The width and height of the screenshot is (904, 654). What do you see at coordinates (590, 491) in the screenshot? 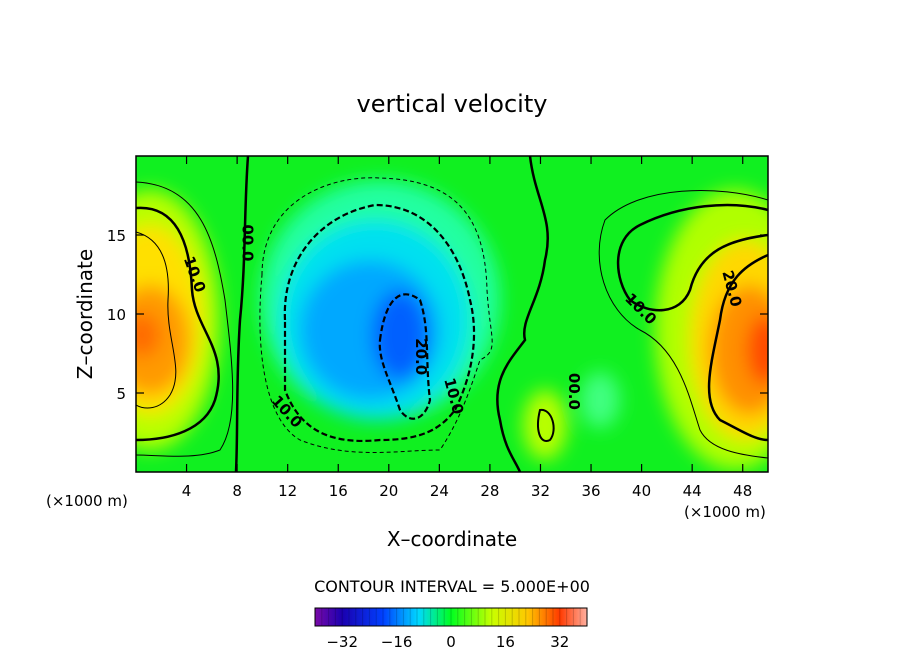
I see `x-tick-label: 36` at bounding box center [590, 491].